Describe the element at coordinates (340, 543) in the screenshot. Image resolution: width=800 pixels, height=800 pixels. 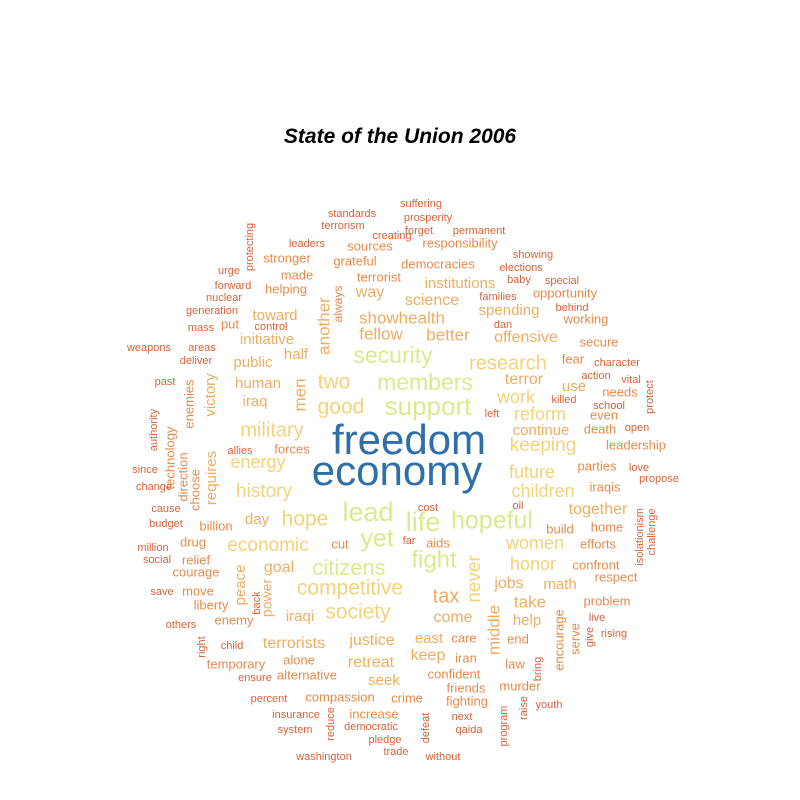
I see `word-cut: cut` at that location.